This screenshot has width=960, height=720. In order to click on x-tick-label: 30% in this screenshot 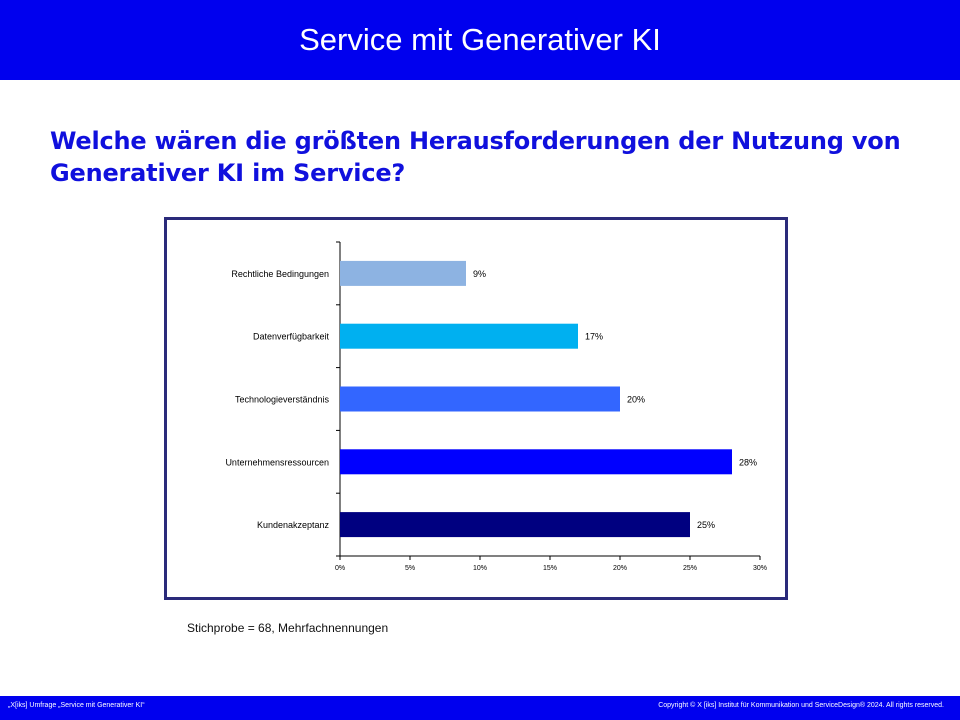, I will do `click(760, 568)`.